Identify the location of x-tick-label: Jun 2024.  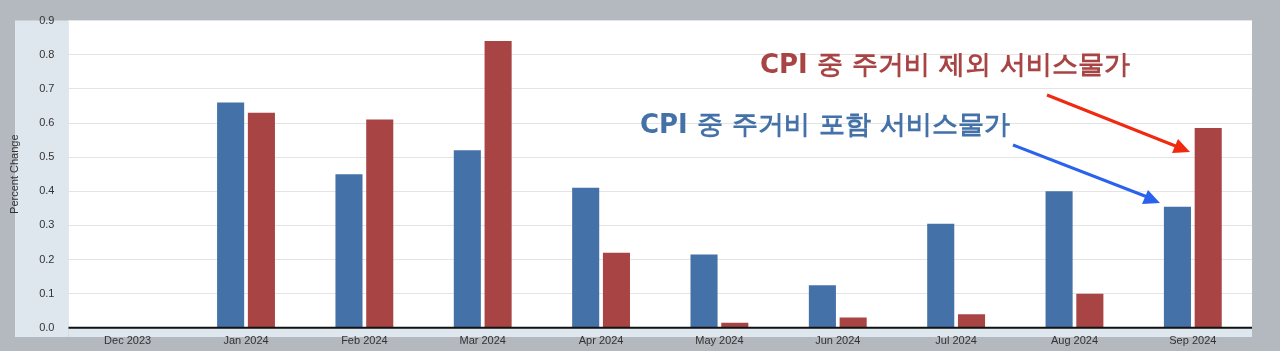
(838, 340).